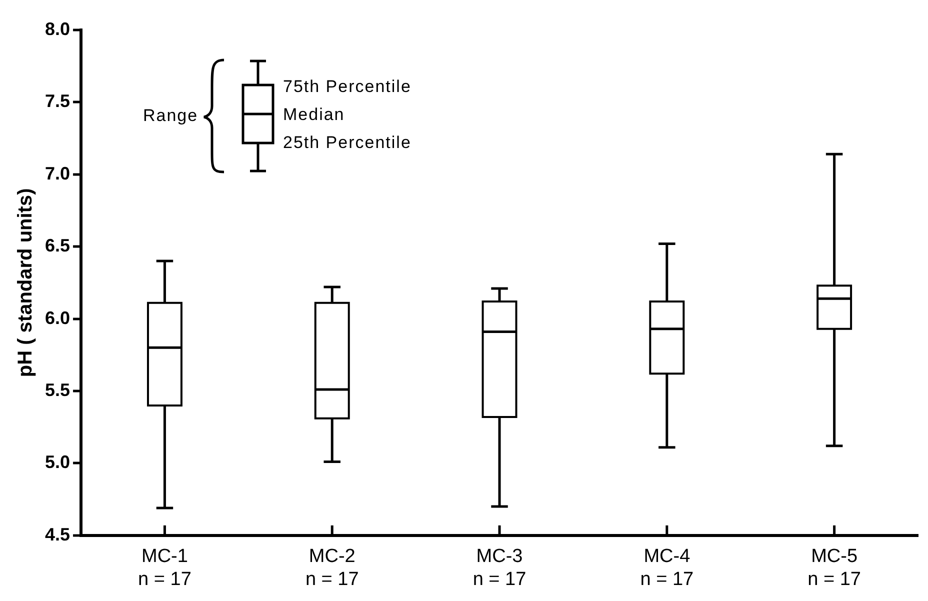 The height and width of the screenshot is (601, 928). What do you see at coordinates (57, 534) in the screenshot?
I see `y-tick-label: 4.5` at bounding box center [57, 534].